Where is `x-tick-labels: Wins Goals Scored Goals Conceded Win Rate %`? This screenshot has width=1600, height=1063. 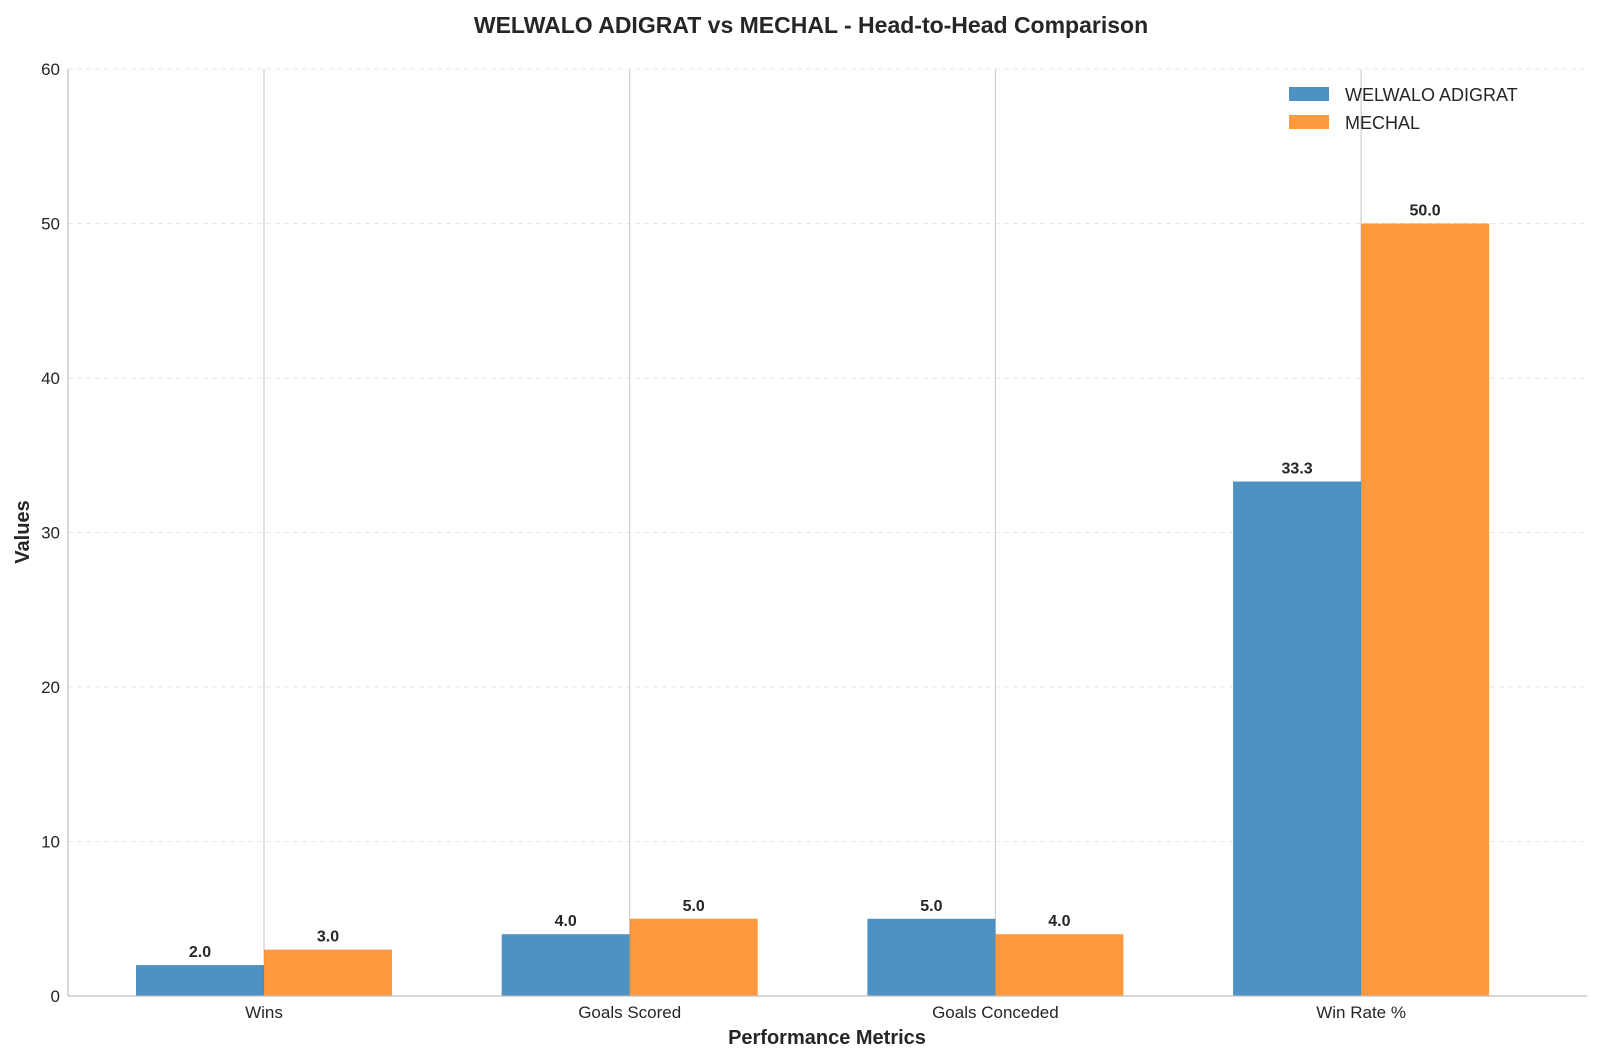
x-tick-labels: Wins Goals Scored Goals Conceded Win Rate % is located at coordinates (825, 1012).